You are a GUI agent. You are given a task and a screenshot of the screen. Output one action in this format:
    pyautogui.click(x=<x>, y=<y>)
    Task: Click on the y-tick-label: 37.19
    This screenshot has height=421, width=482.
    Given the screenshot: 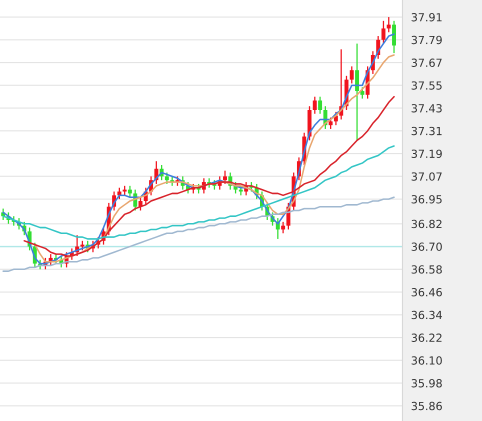 What is the action you would take?
    pyautogui.click(x=427, y=154)
    